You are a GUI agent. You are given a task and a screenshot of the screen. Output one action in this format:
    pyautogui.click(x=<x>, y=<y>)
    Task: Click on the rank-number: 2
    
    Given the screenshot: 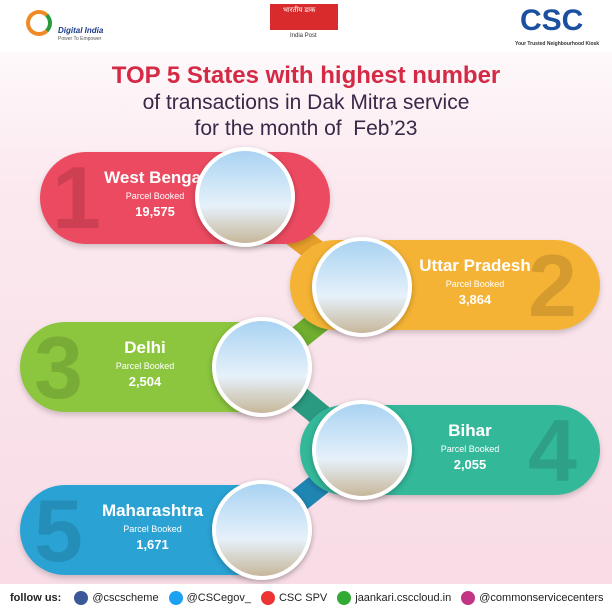 What is the action you would take?
    pyautogui.click(x=552, y=285)
    